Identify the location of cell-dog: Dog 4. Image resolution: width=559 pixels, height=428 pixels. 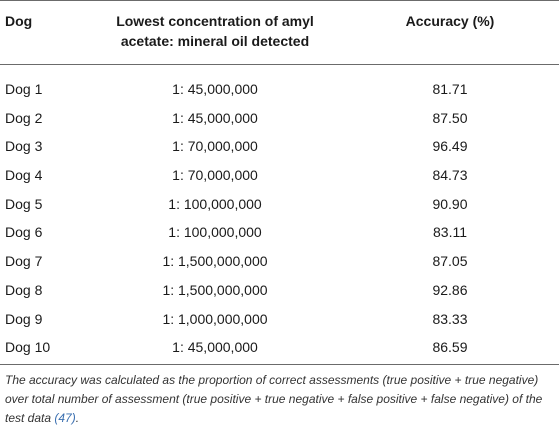
(24, 175).